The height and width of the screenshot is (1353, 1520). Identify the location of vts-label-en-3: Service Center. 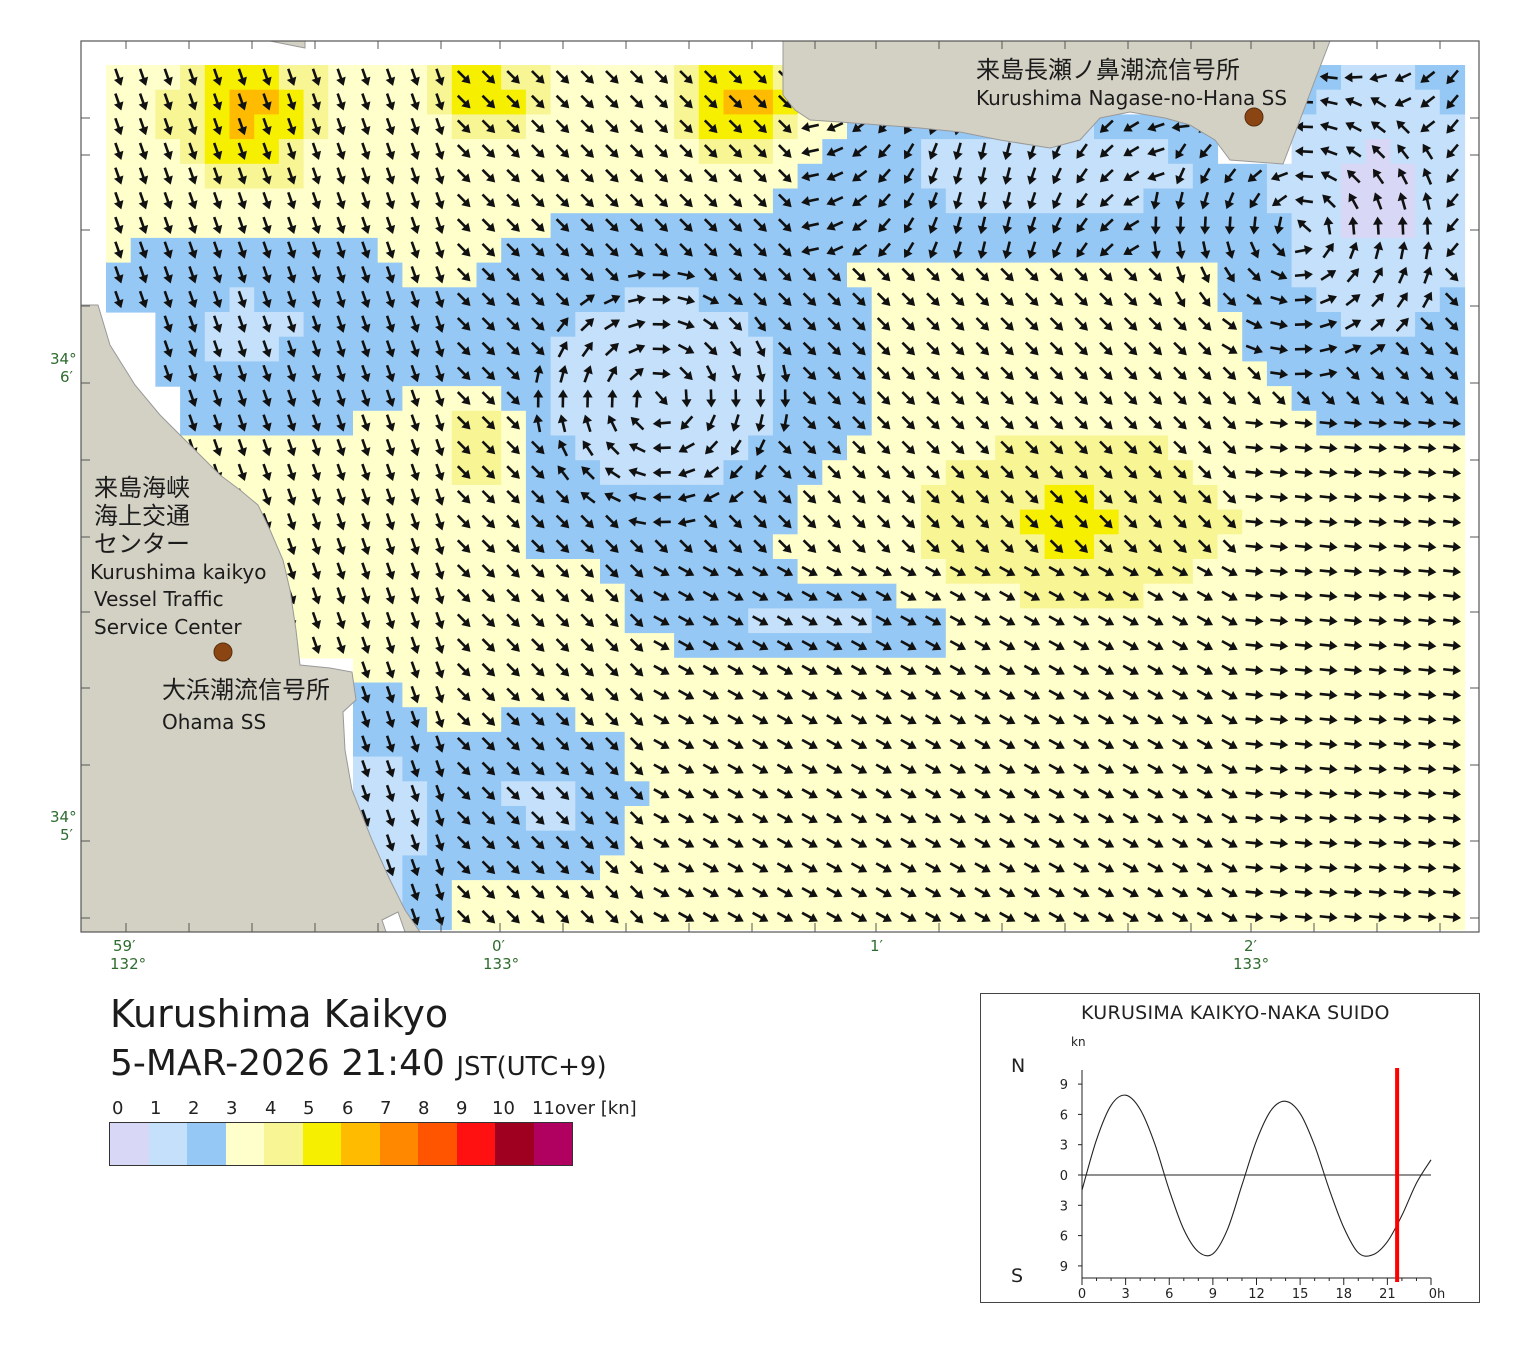
(168, 627).